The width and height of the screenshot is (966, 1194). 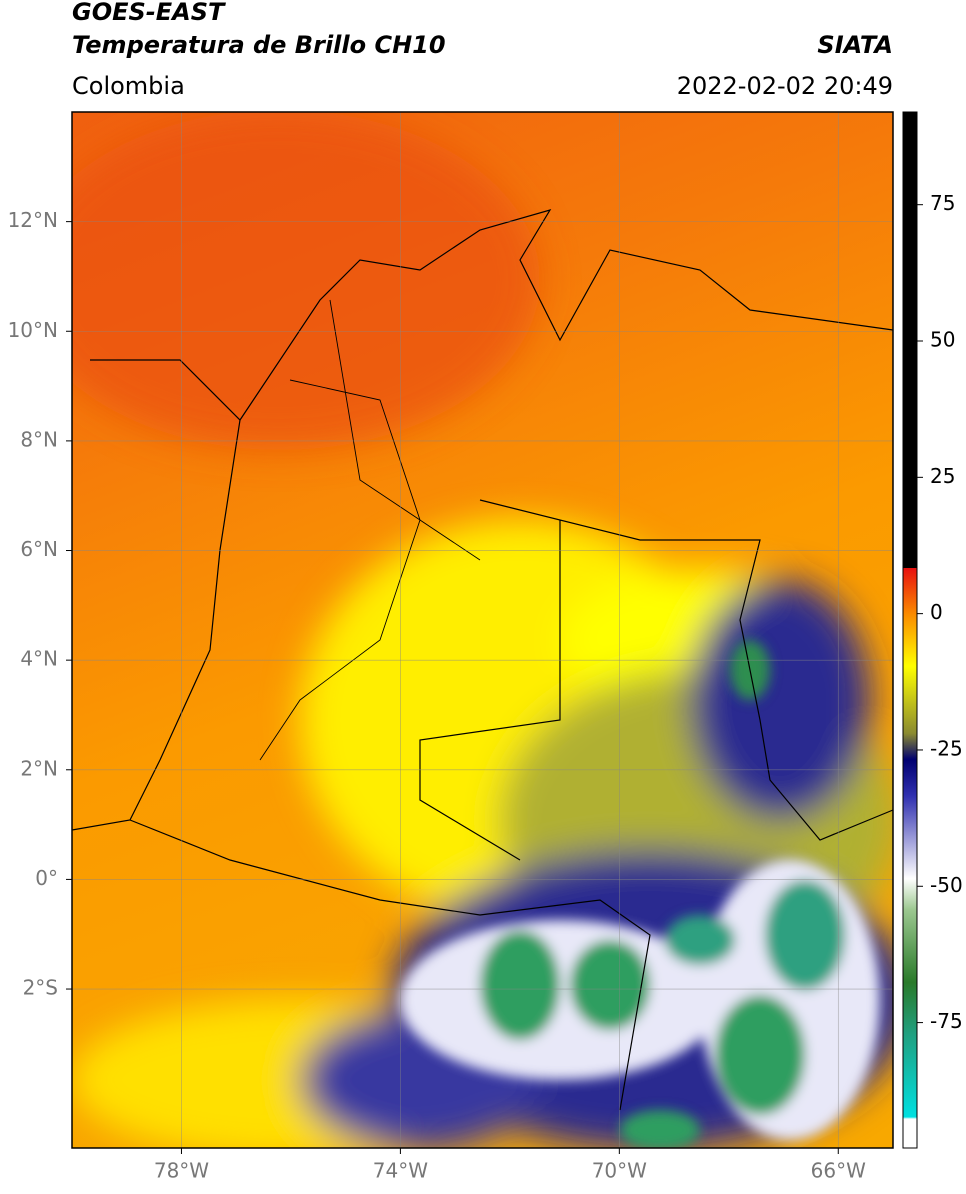 I want to click on datetime: 2022-02-02 20:49, so click(x=785, y=86).